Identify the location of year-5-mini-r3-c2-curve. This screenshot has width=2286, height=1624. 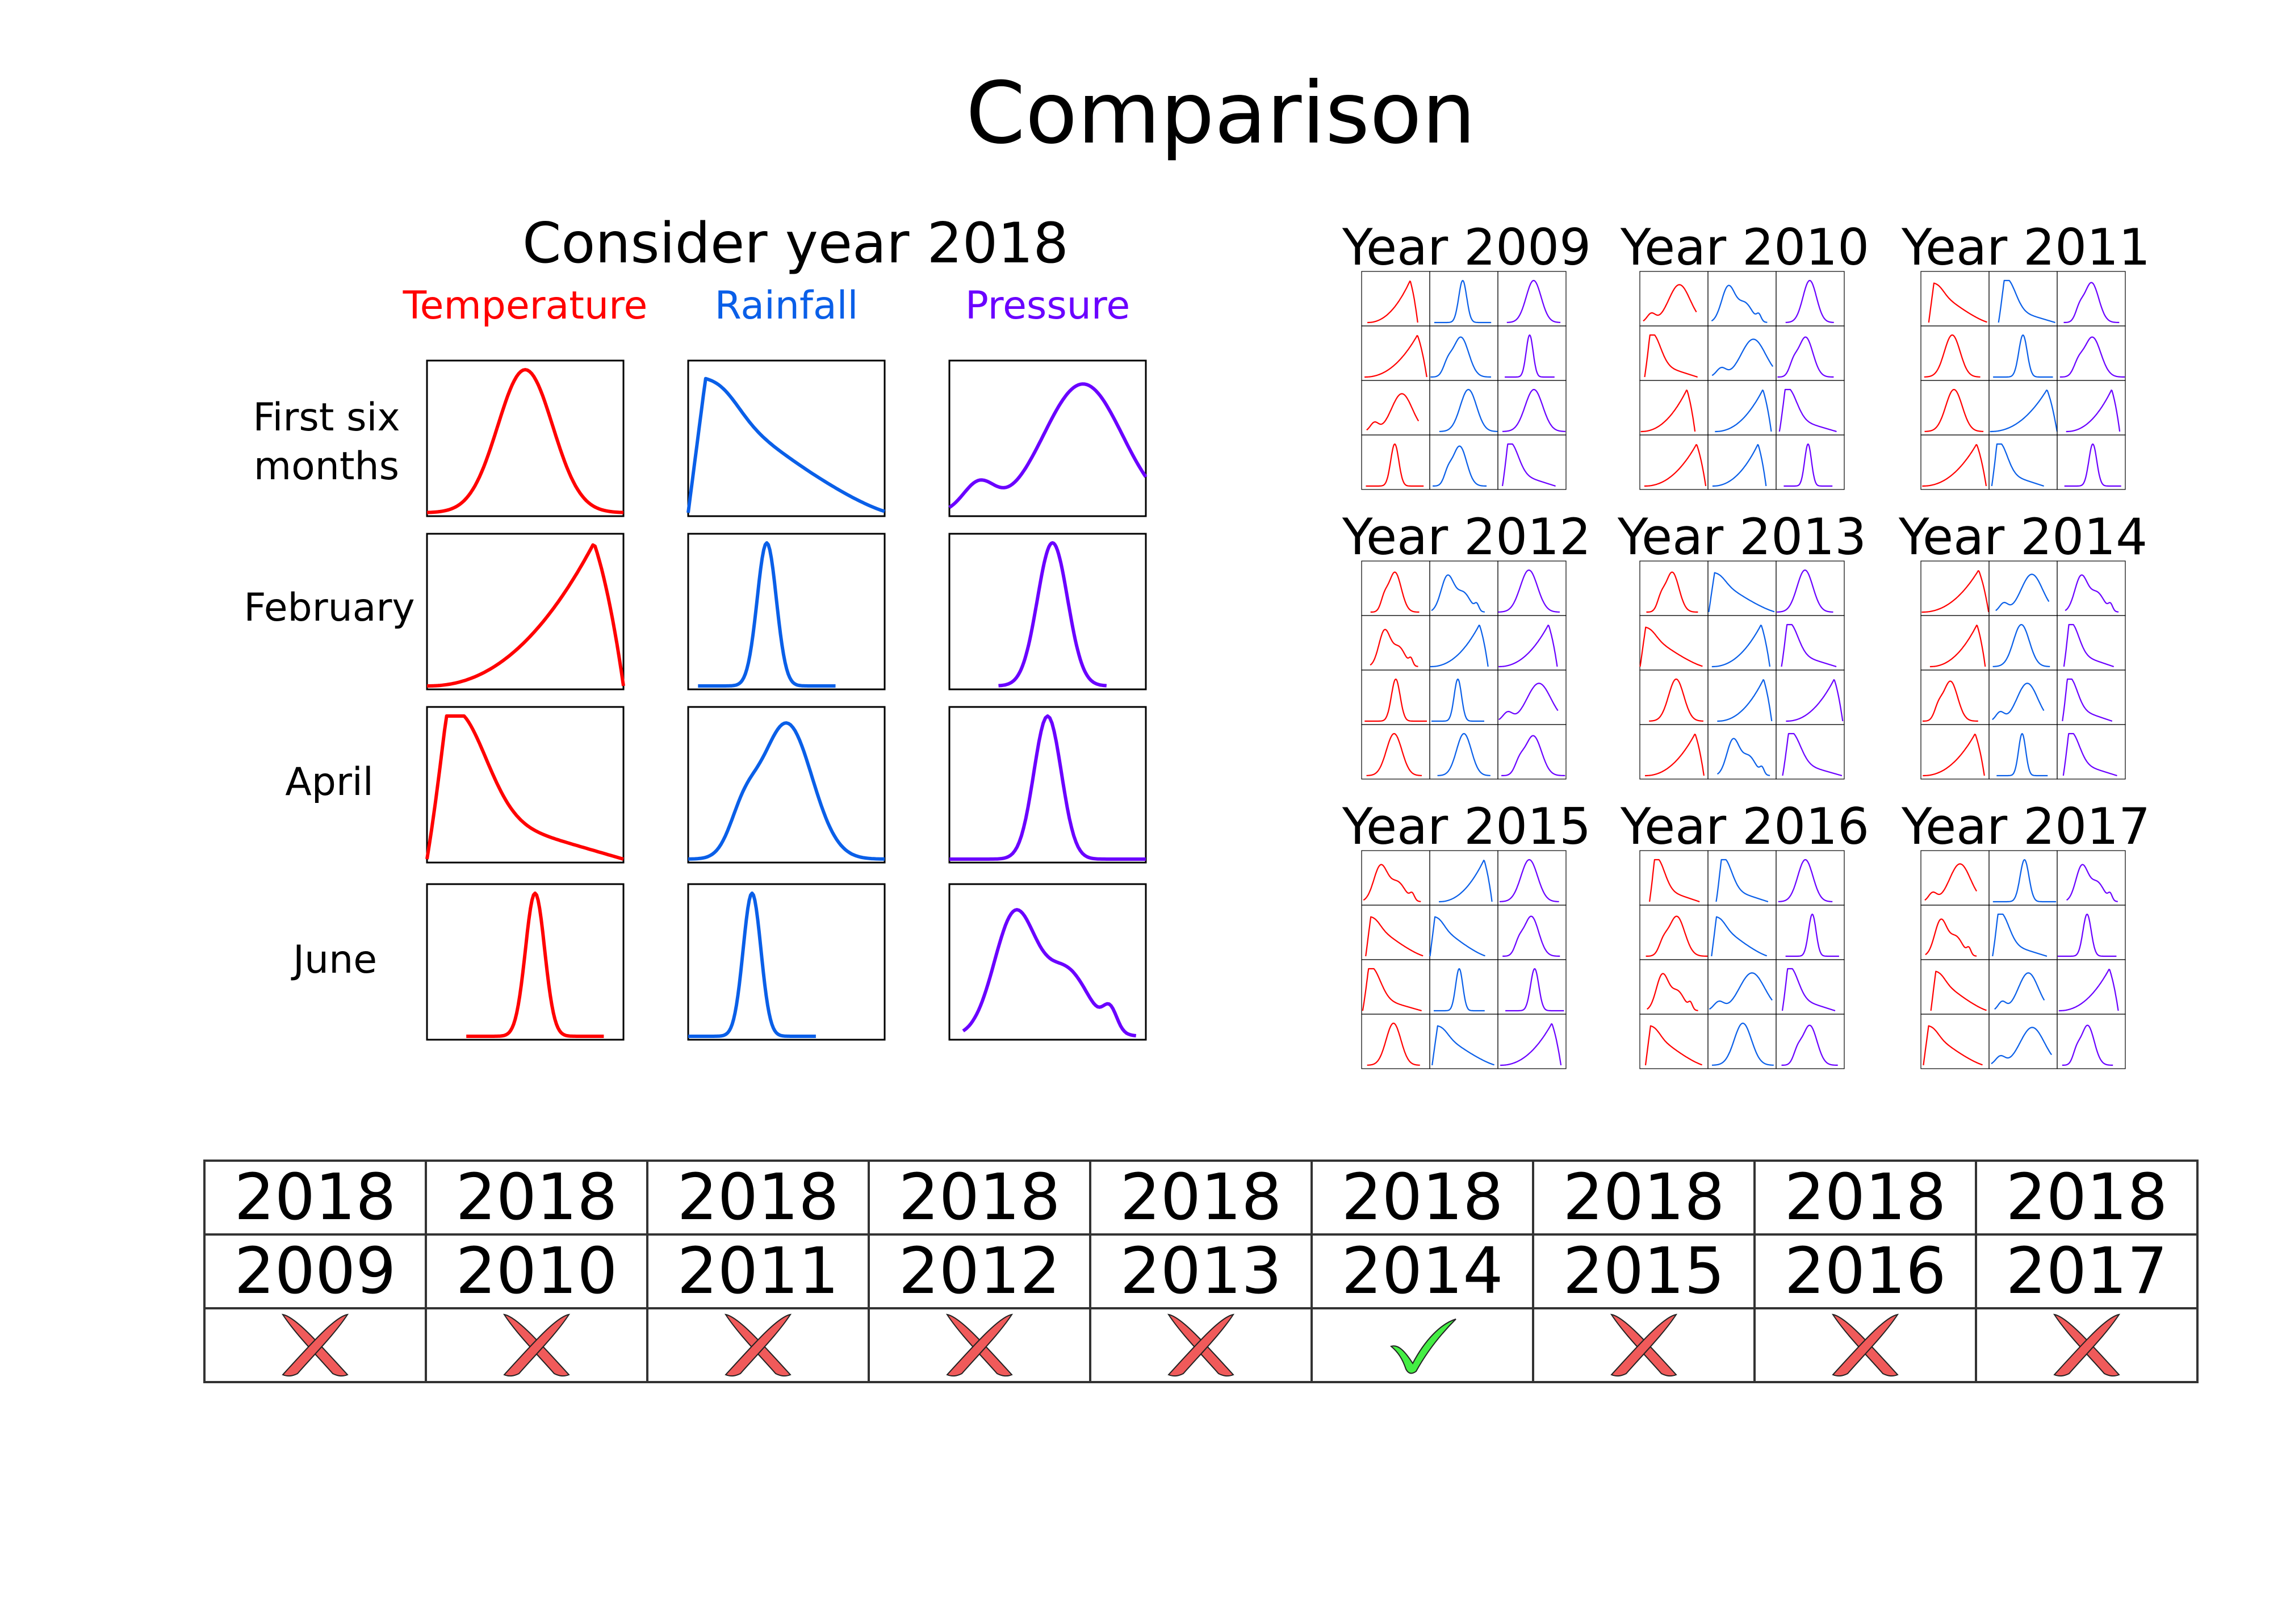
(2089, 755).